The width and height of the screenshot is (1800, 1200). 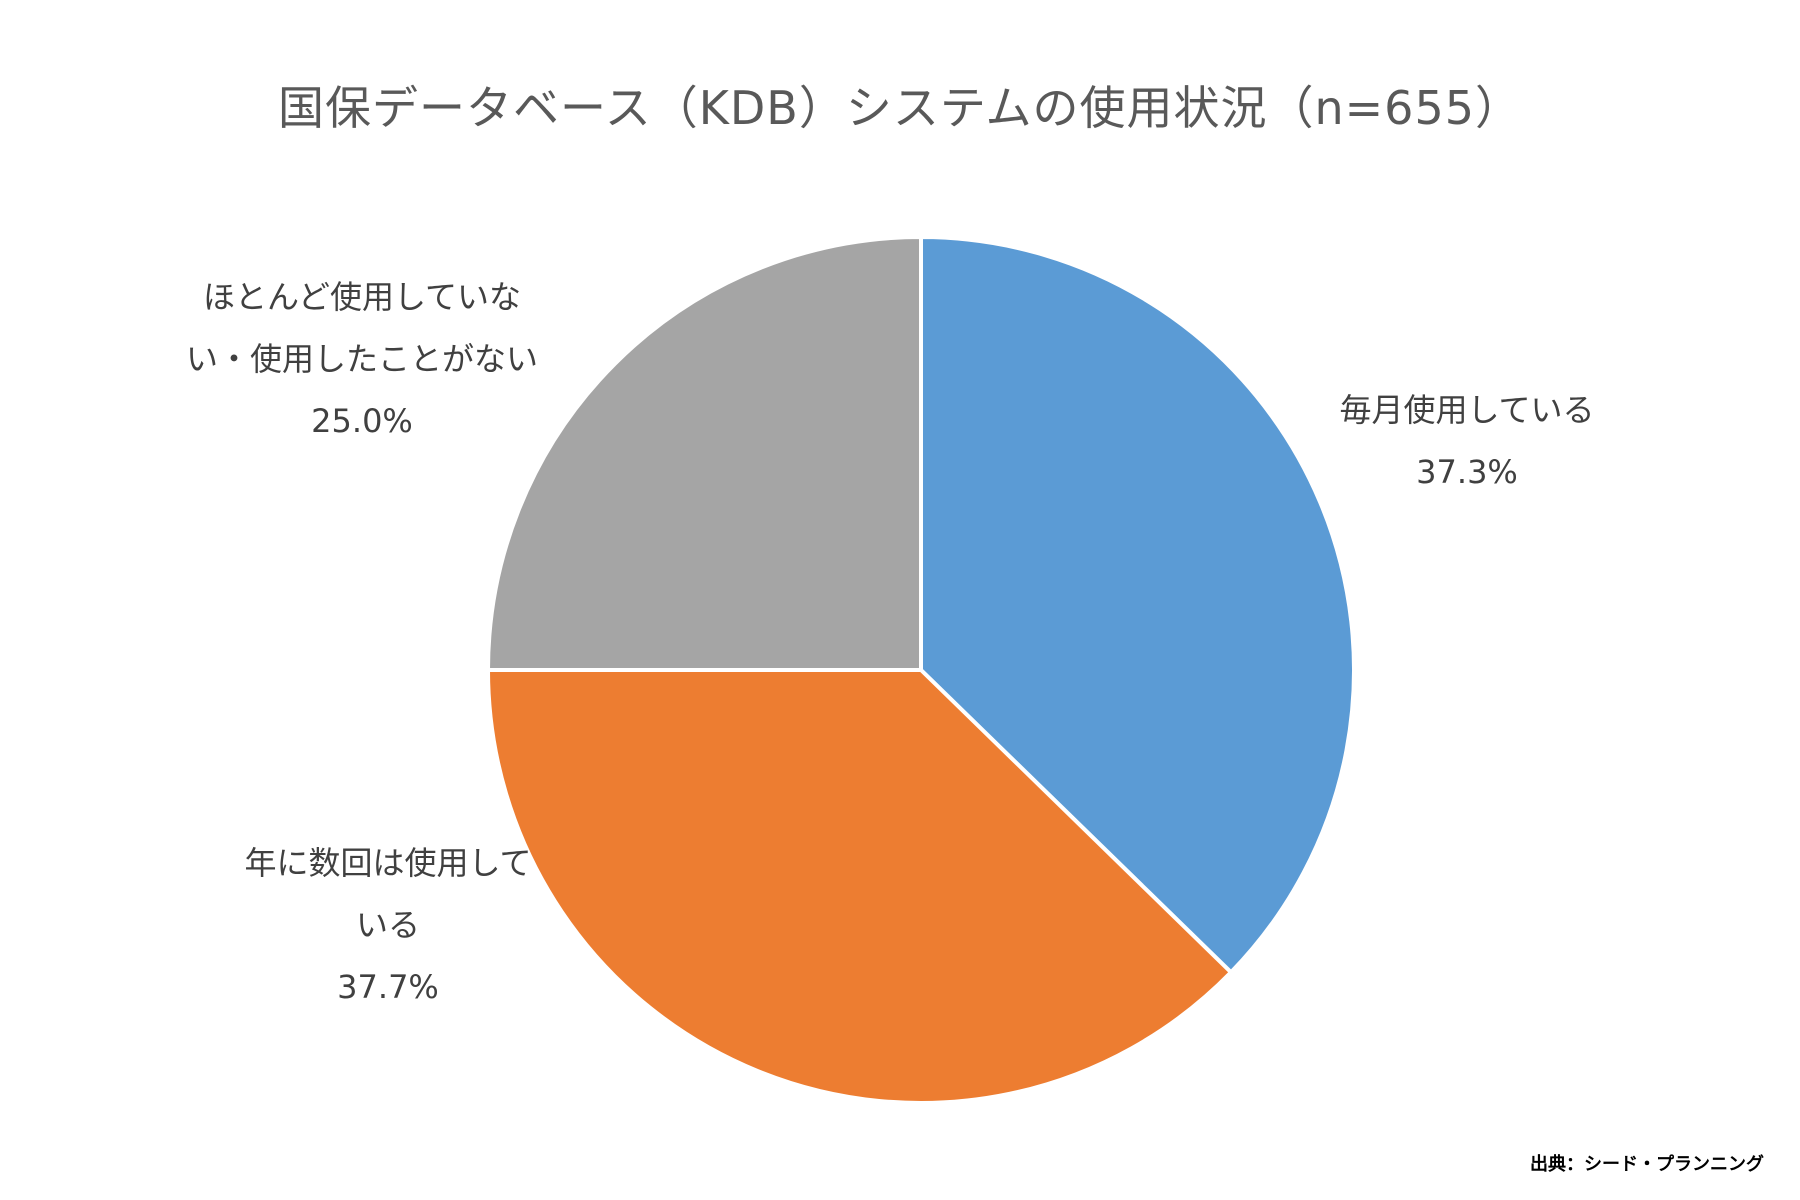 I want to click on slice-category-label: いる, so click(x=388, y=925).